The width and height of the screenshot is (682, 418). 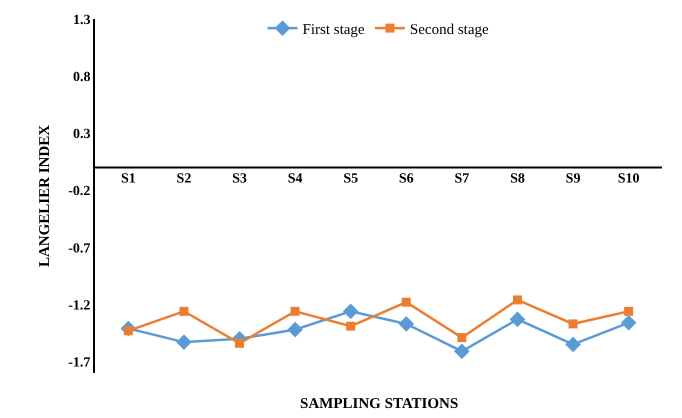 What do you see at coordinates (462, 178) in the screenshot?
I see `x-tick-label: S7` at bounding box center [462, 178].